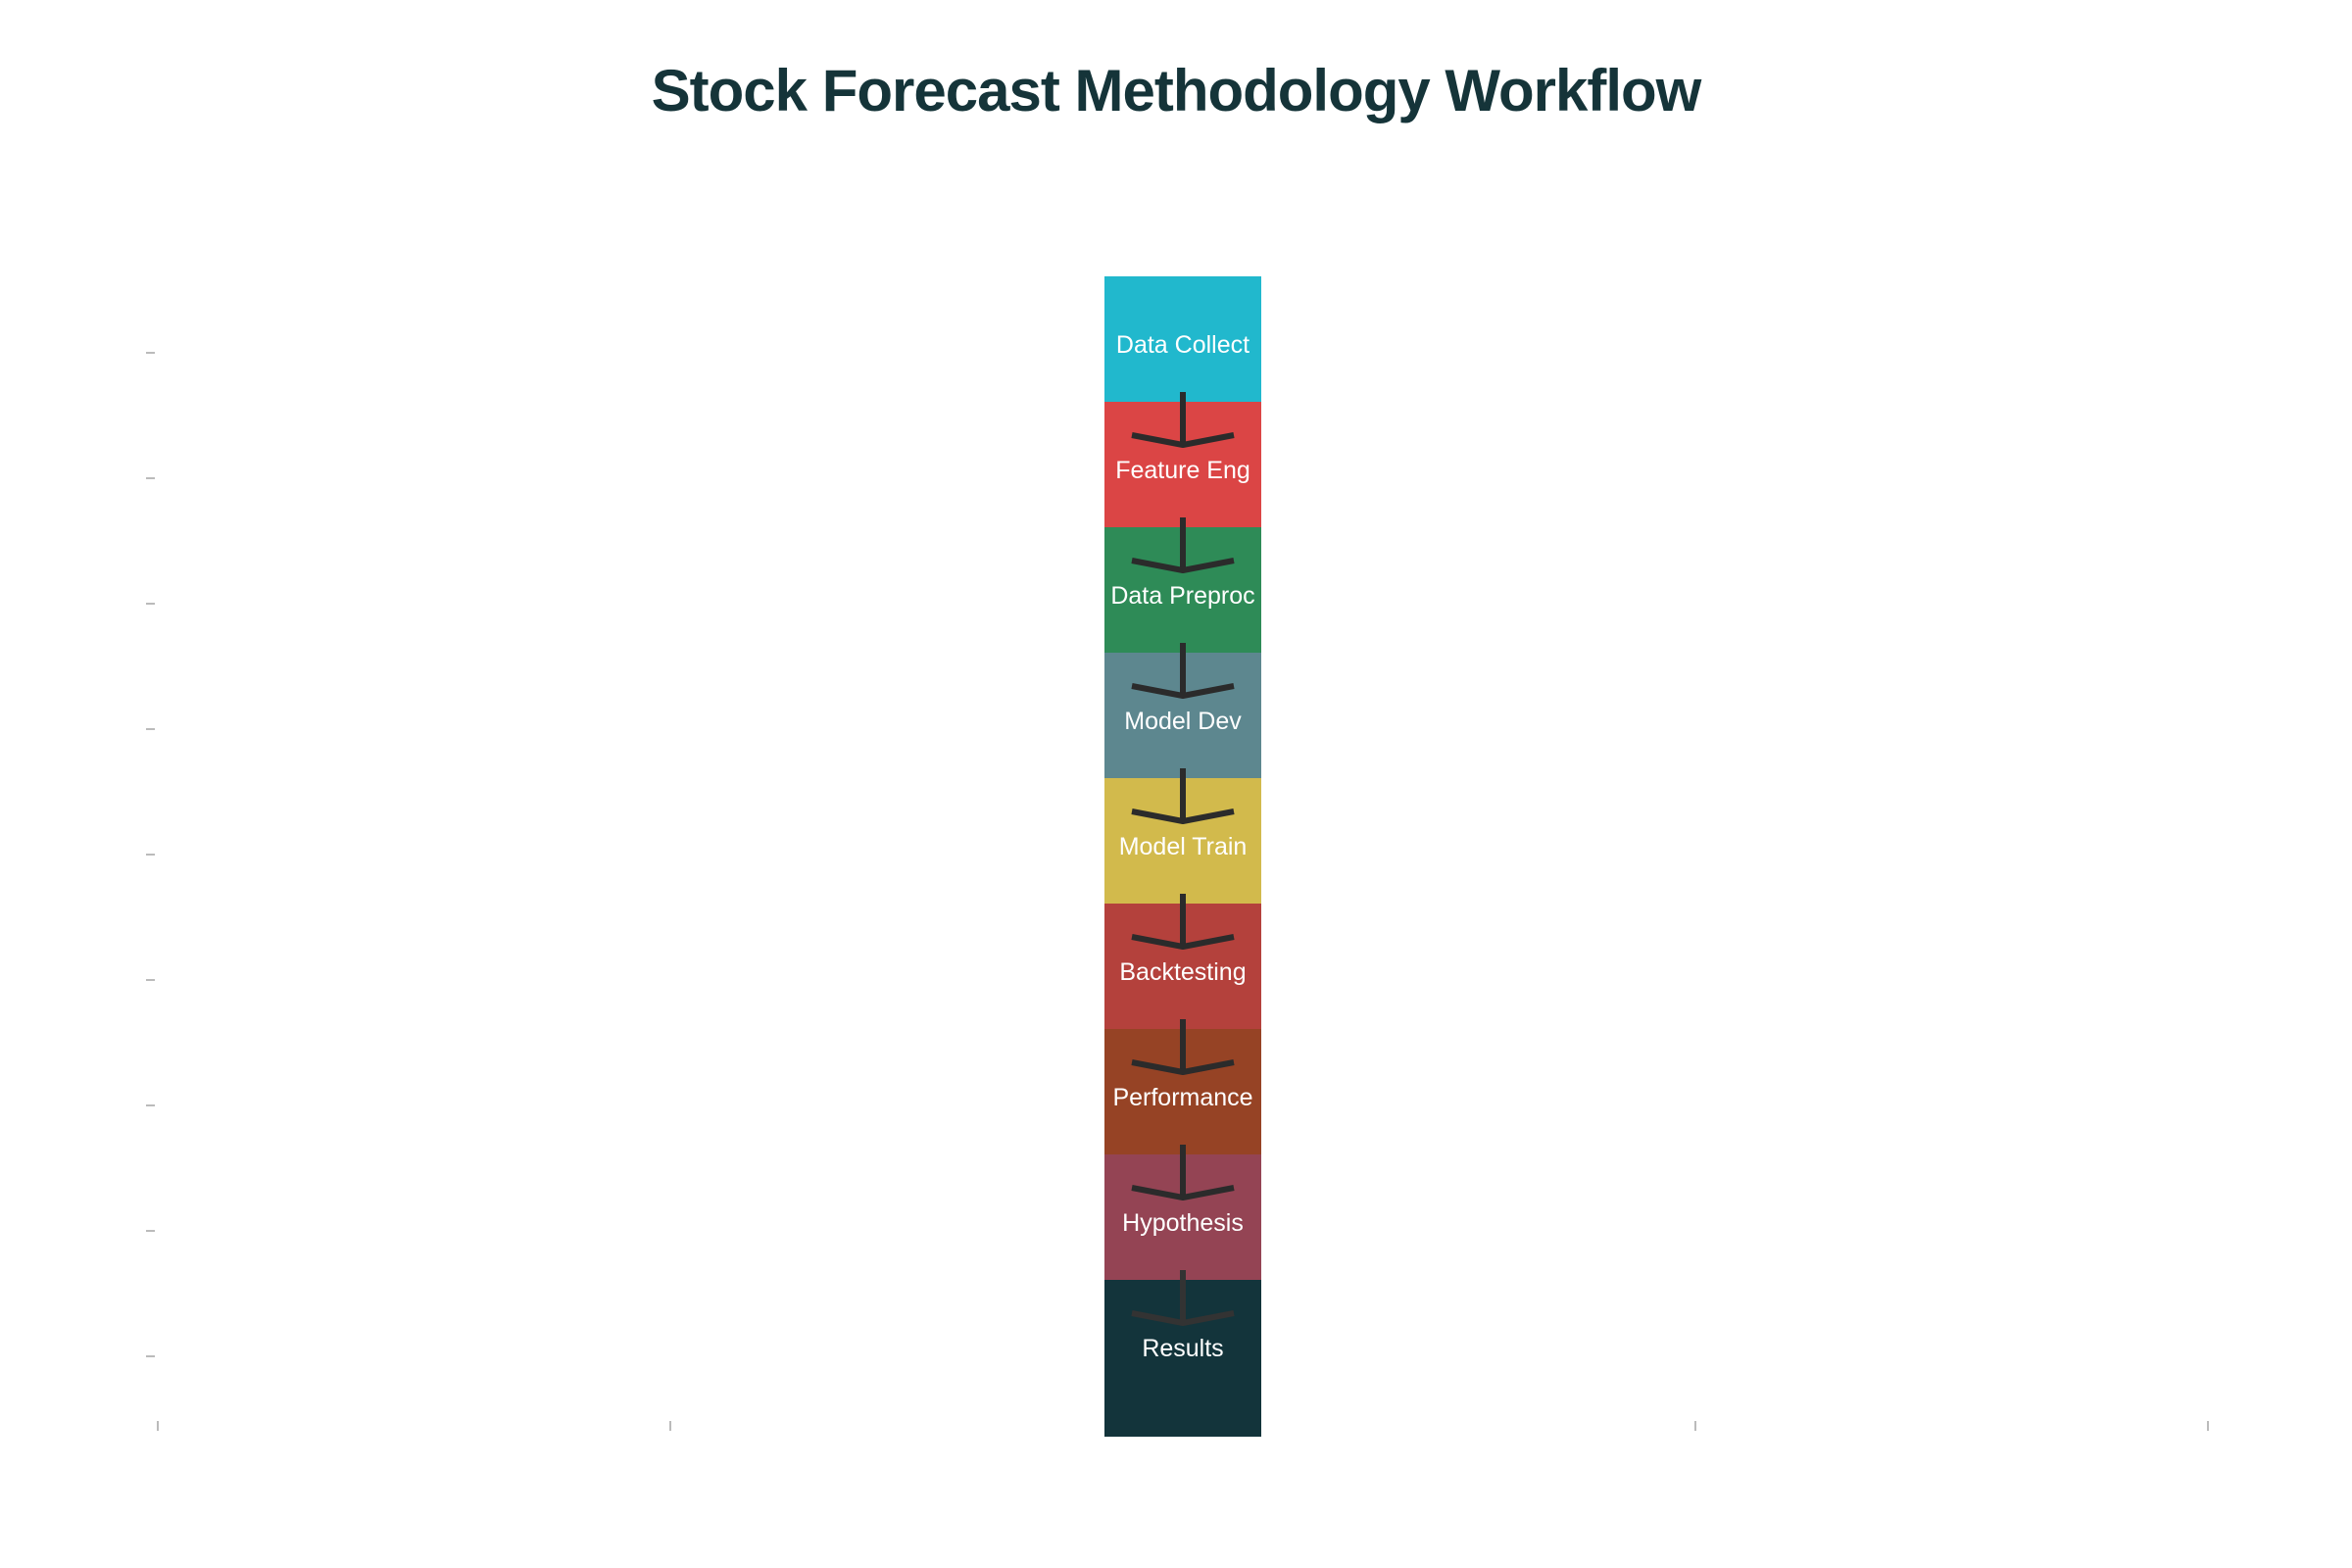 The width and height of the screenshot is (2352, 1568). What do you see at coordinates (1183, 721) in the screenshot?
I see `step-label: Model Dev` at bounding box center [1183, 721].